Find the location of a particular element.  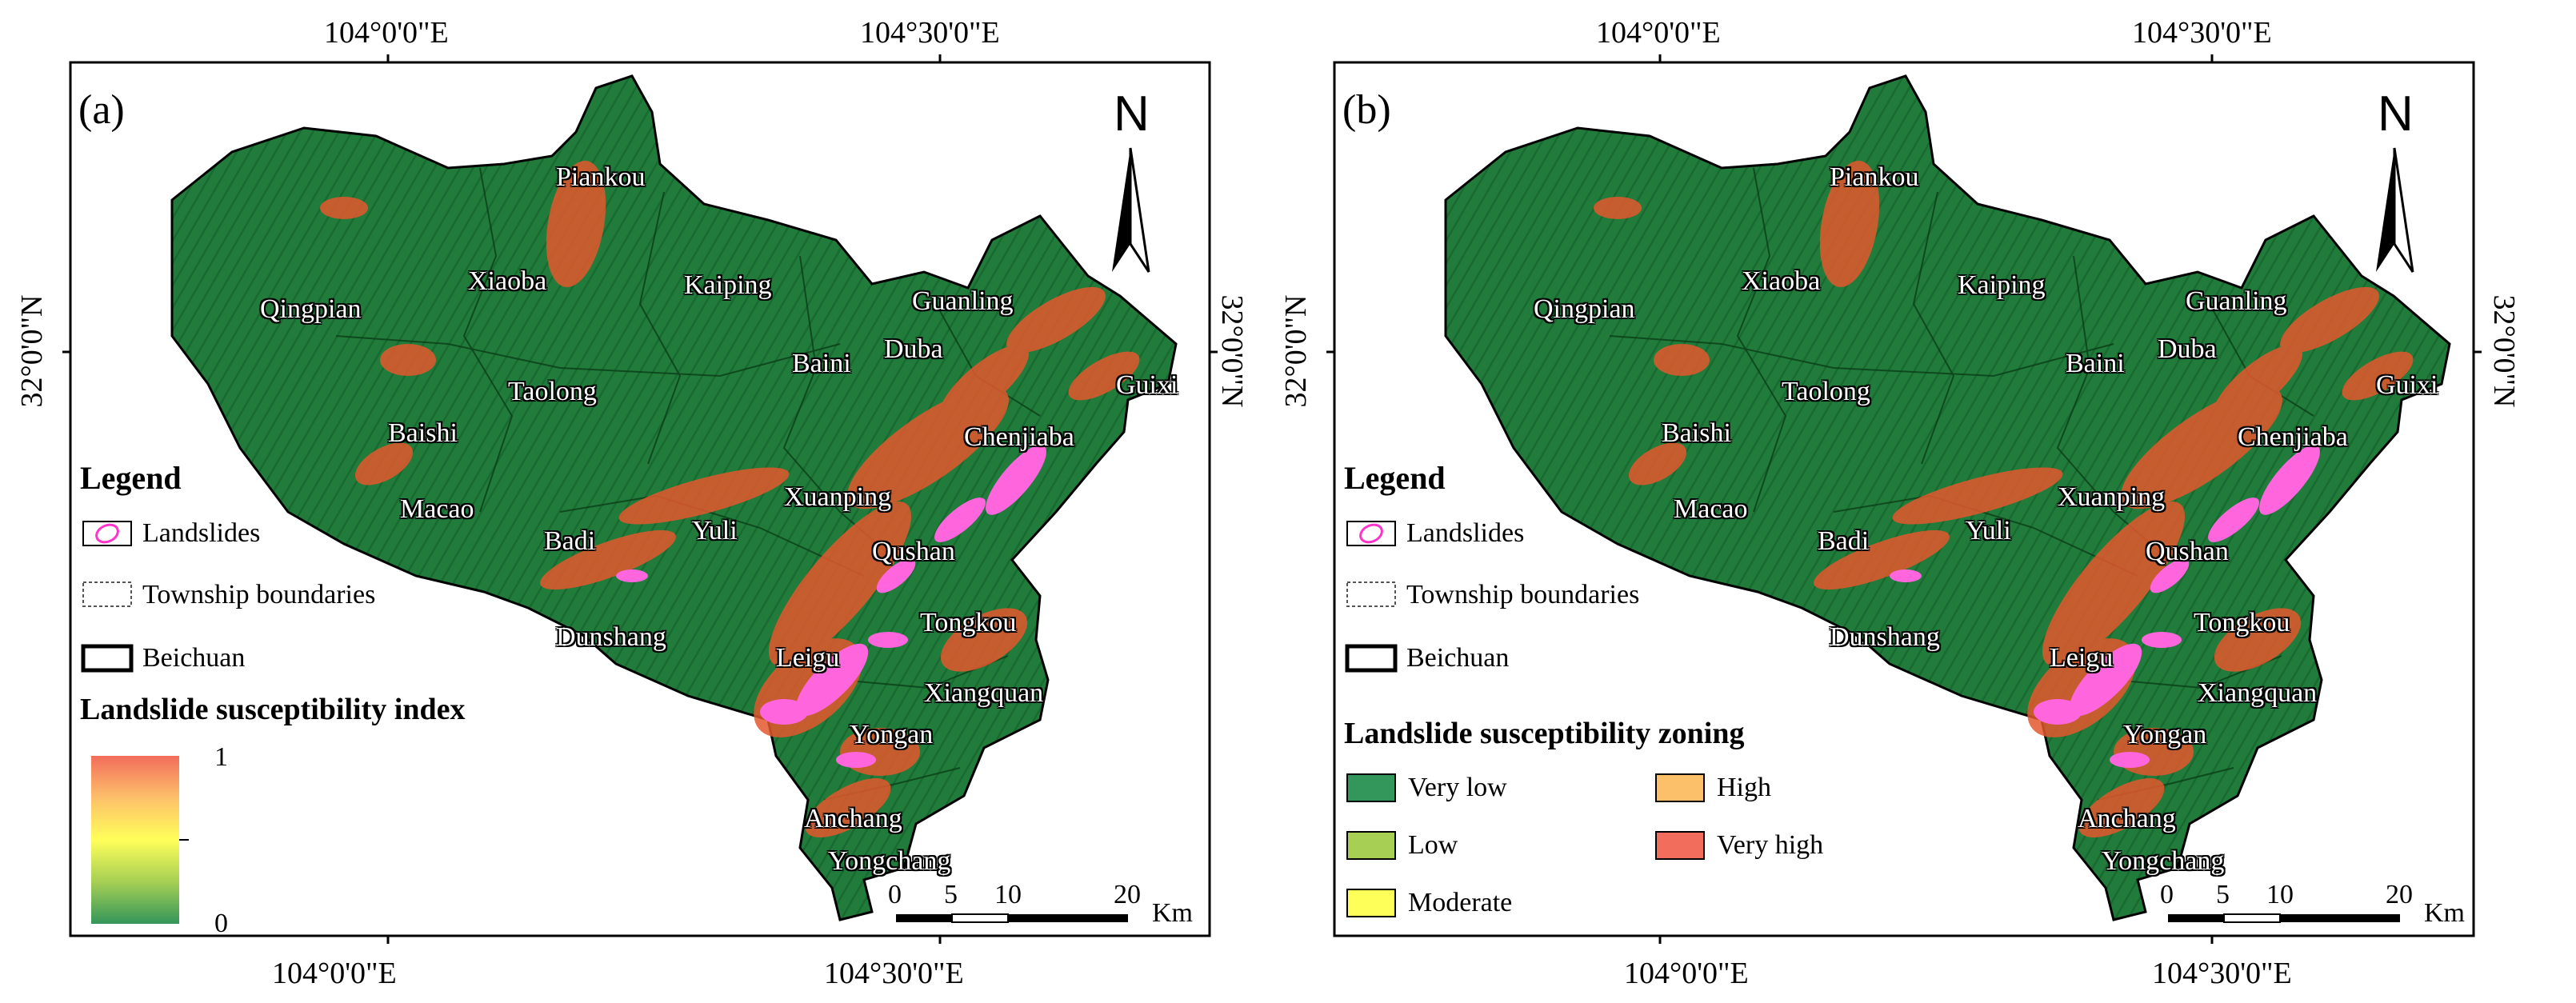

scale-tick: 0 is located at coordinates (895, 895).